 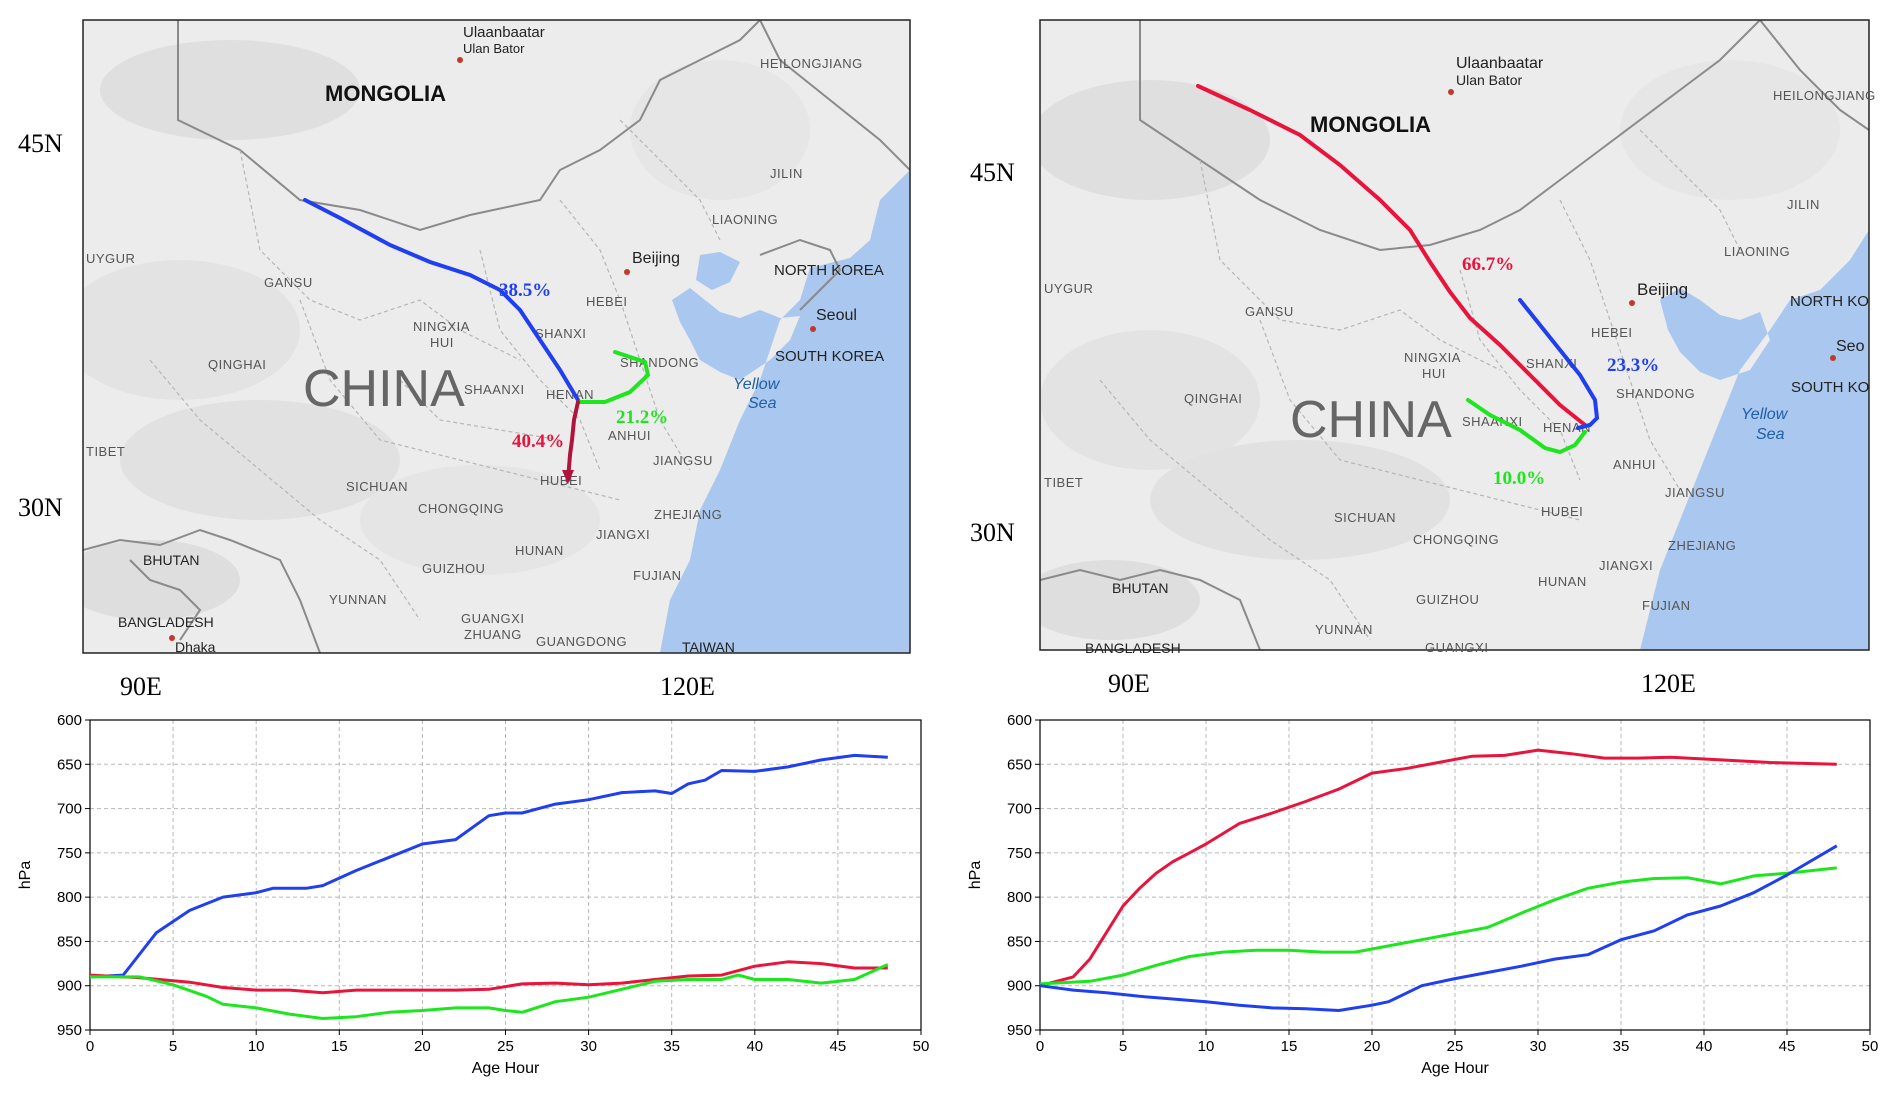 What do you see at coordinates (708, 647) in the screenshot?
I see `country-label: TAIWAN` at bounding box center [708, 647].